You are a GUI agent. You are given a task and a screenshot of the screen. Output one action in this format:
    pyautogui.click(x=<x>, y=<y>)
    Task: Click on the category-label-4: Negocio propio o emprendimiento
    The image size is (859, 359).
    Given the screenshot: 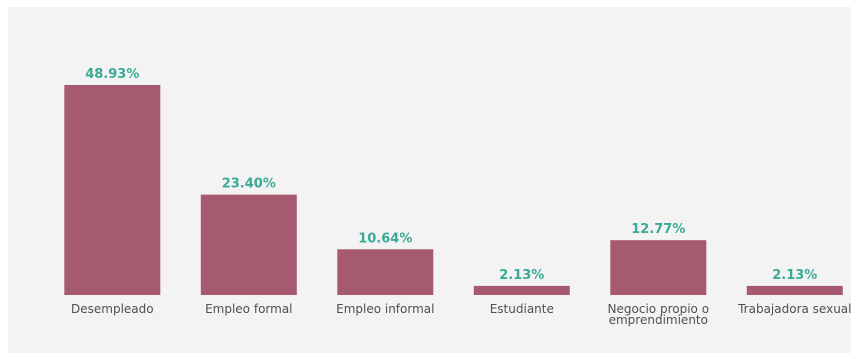 What is the action you would take?
    pyautogui.click(x=658, y=314)
    